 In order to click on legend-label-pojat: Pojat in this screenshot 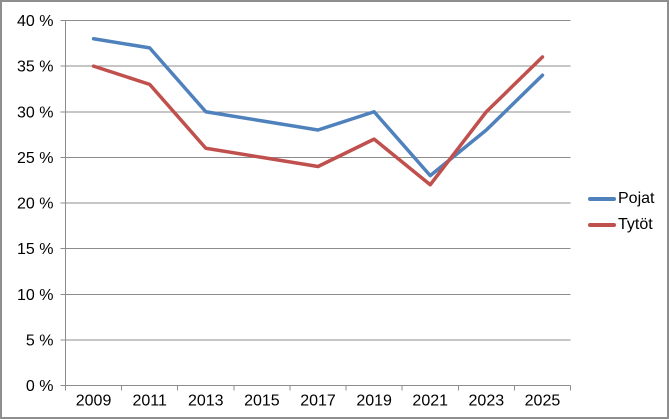, I will do `click(636, 198)`.